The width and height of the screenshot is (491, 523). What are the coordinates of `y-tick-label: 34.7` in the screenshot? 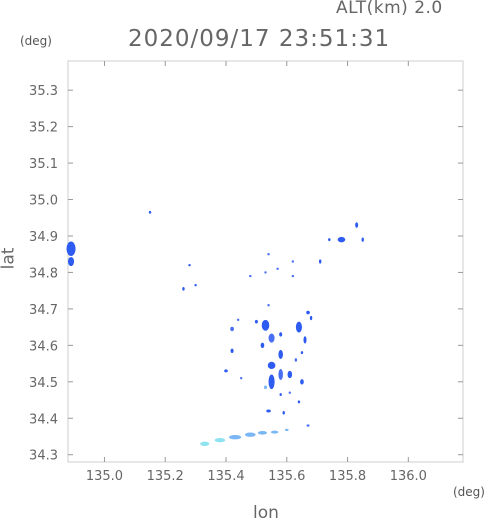 It's located at (43, 310).